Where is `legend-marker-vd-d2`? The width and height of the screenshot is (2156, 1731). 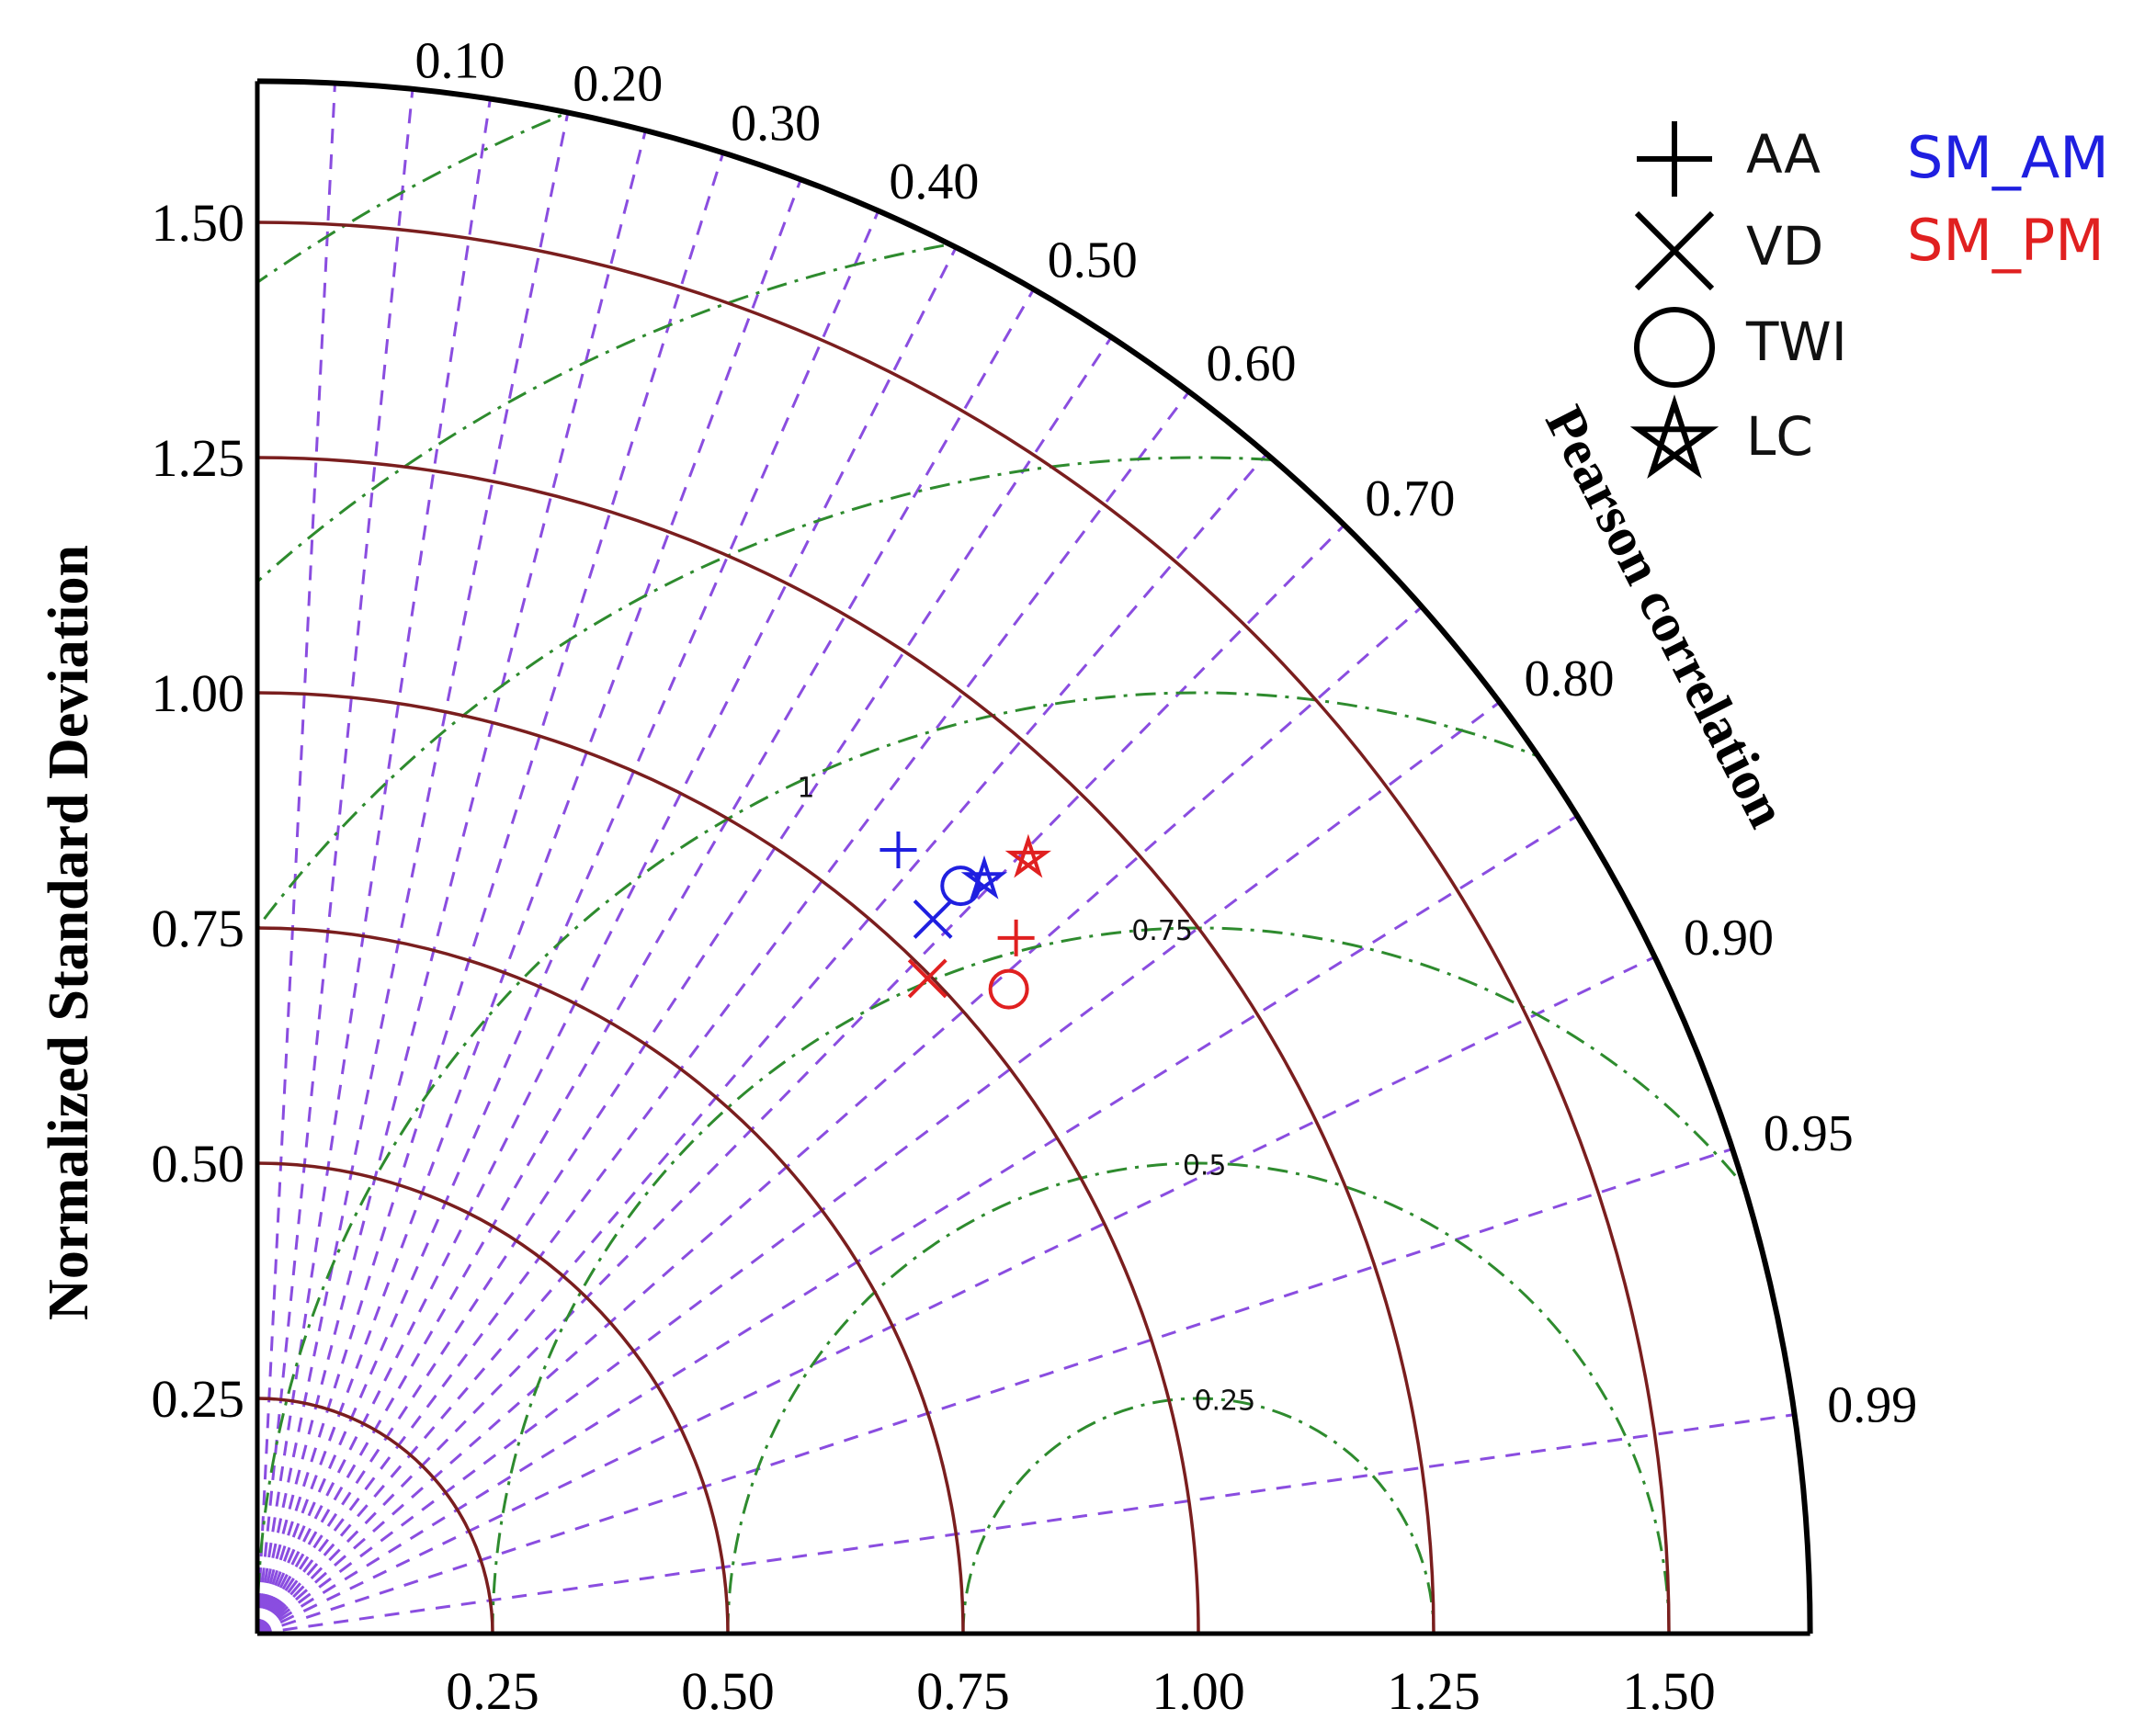 legend-marker-vd-d2 is located at coordinates (1674, 250).